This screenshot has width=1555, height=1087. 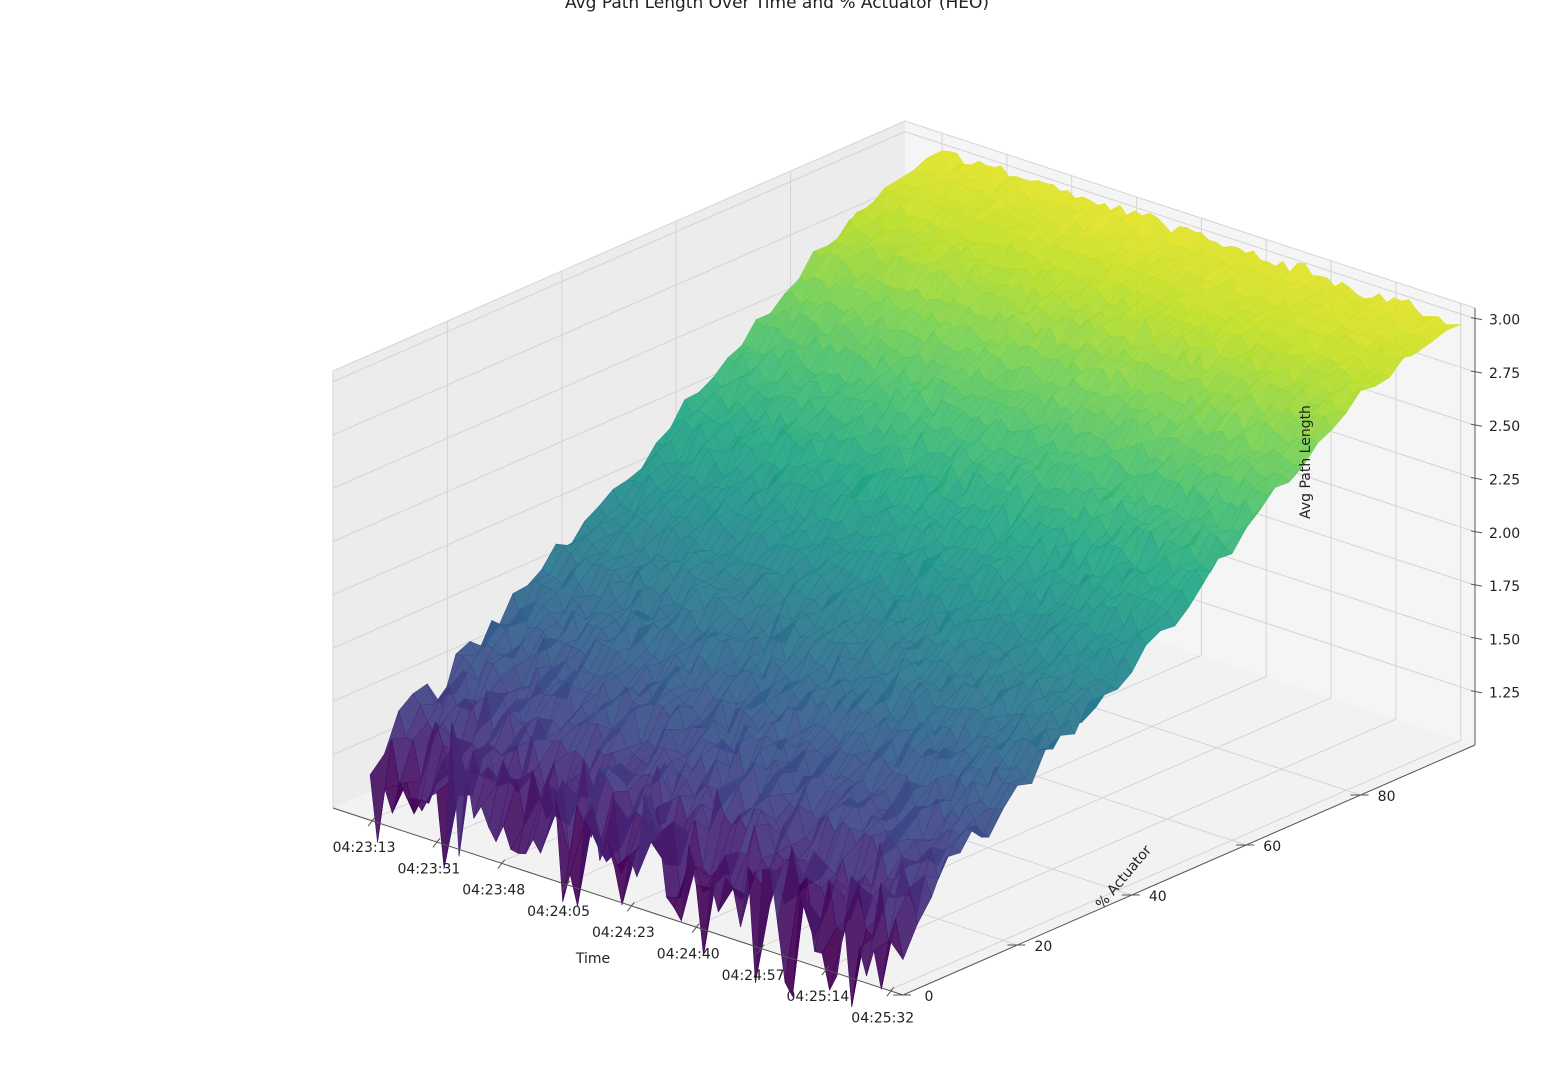 I want to click on x-axis-line, so click(x=618, y=901).